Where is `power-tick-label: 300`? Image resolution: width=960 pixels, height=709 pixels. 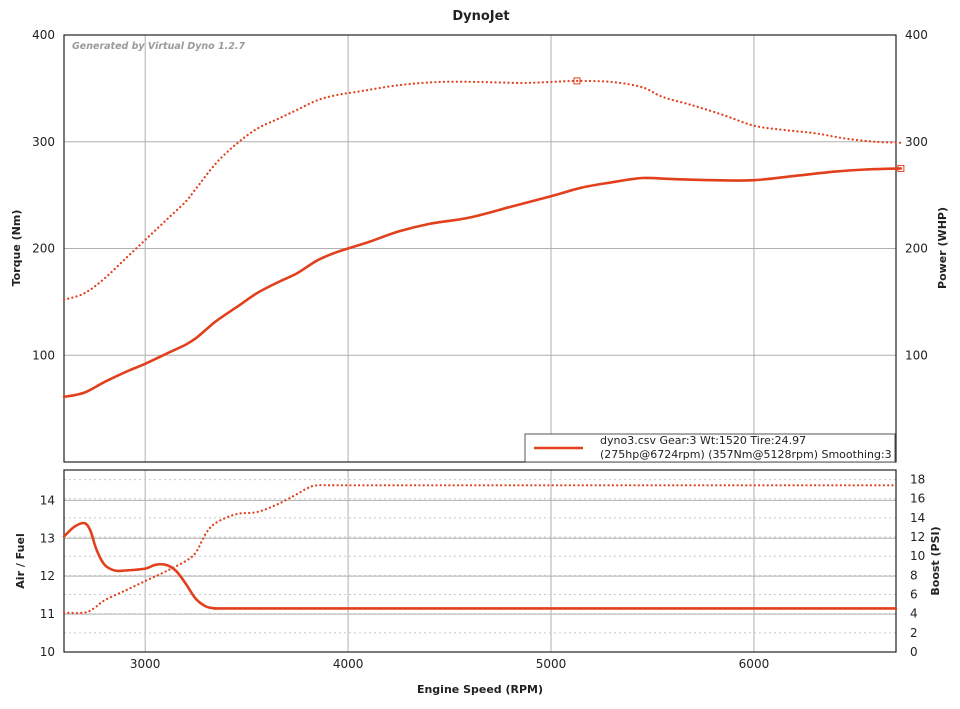 power-tick-label: 300 is located at coordinates (916, 142).